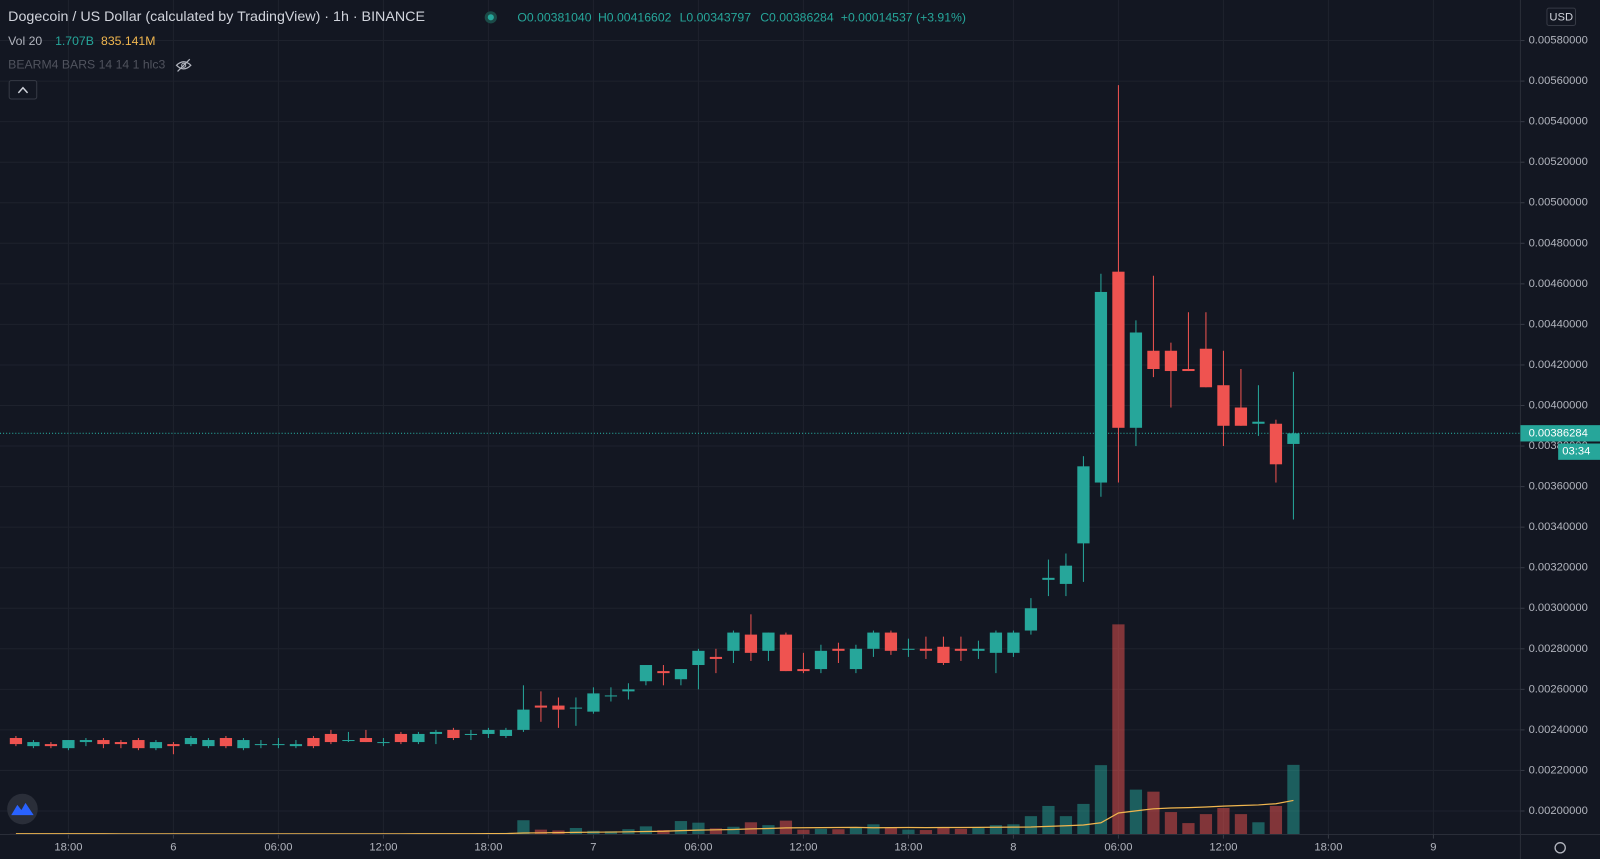 The image size is (1600, 859). I want to click on y-tick-label: 0.00280000, so click(1558, 649).